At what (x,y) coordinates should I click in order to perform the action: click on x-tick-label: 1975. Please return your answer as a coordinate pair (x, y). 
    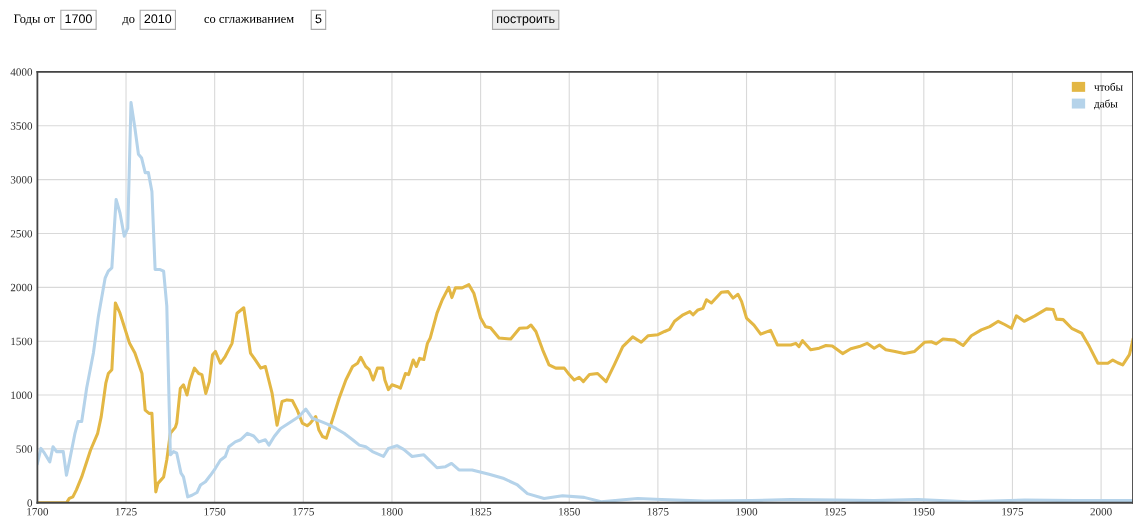
    Looking at the image, I should click on (1013, 511).